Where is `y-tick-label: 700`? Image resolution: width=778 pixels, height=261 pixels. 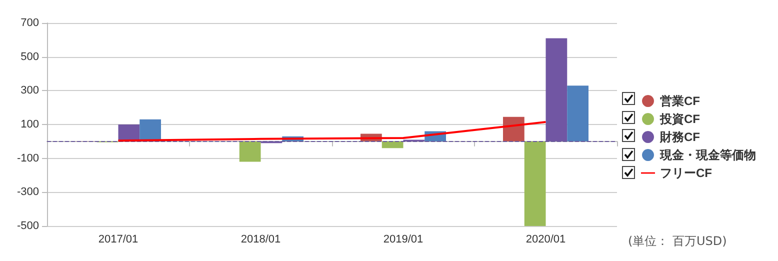 y-tick-label: 700 is located at coordinates (29, 23).